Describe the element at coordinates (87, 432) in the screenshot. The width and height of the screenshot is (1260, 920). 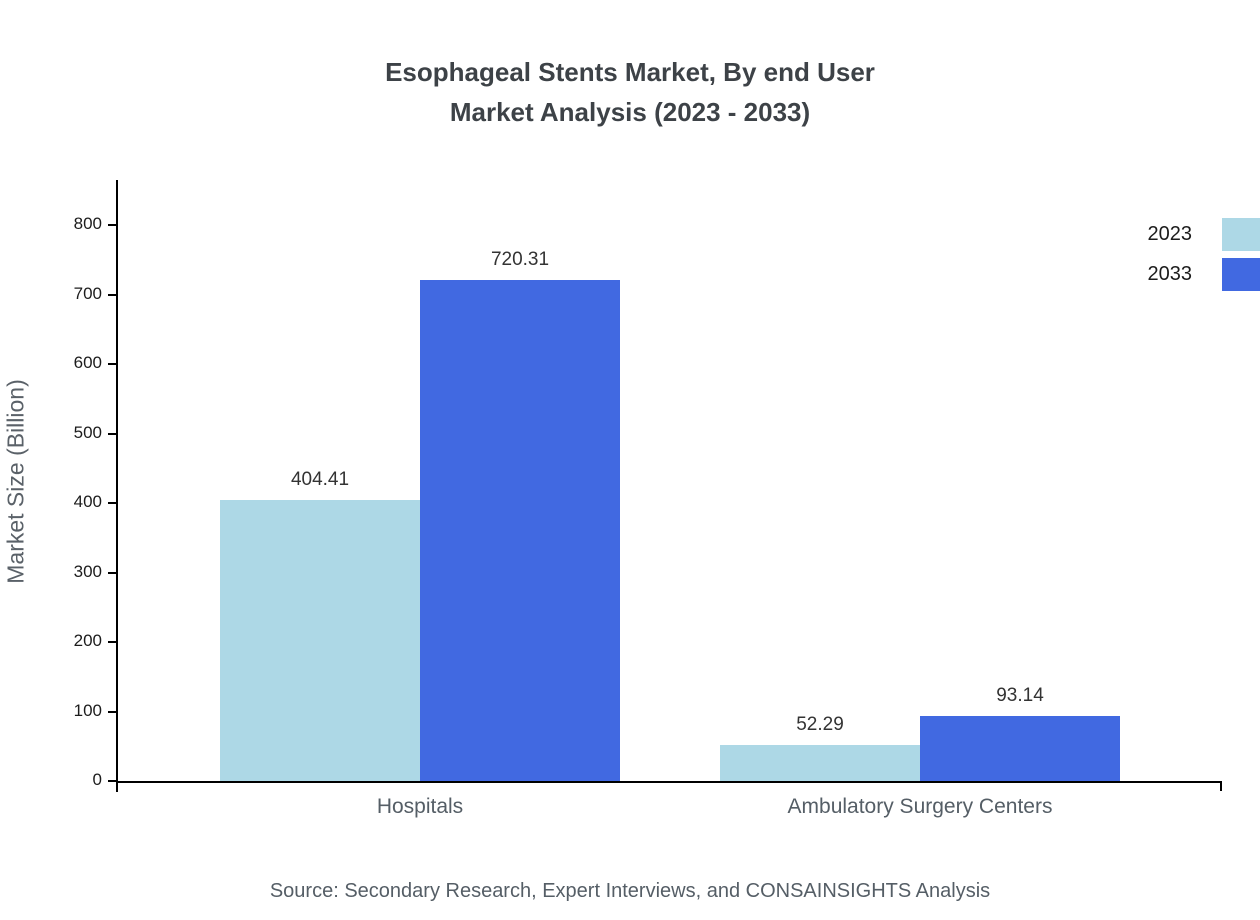
I see `y-tick-label: 500` at that location.